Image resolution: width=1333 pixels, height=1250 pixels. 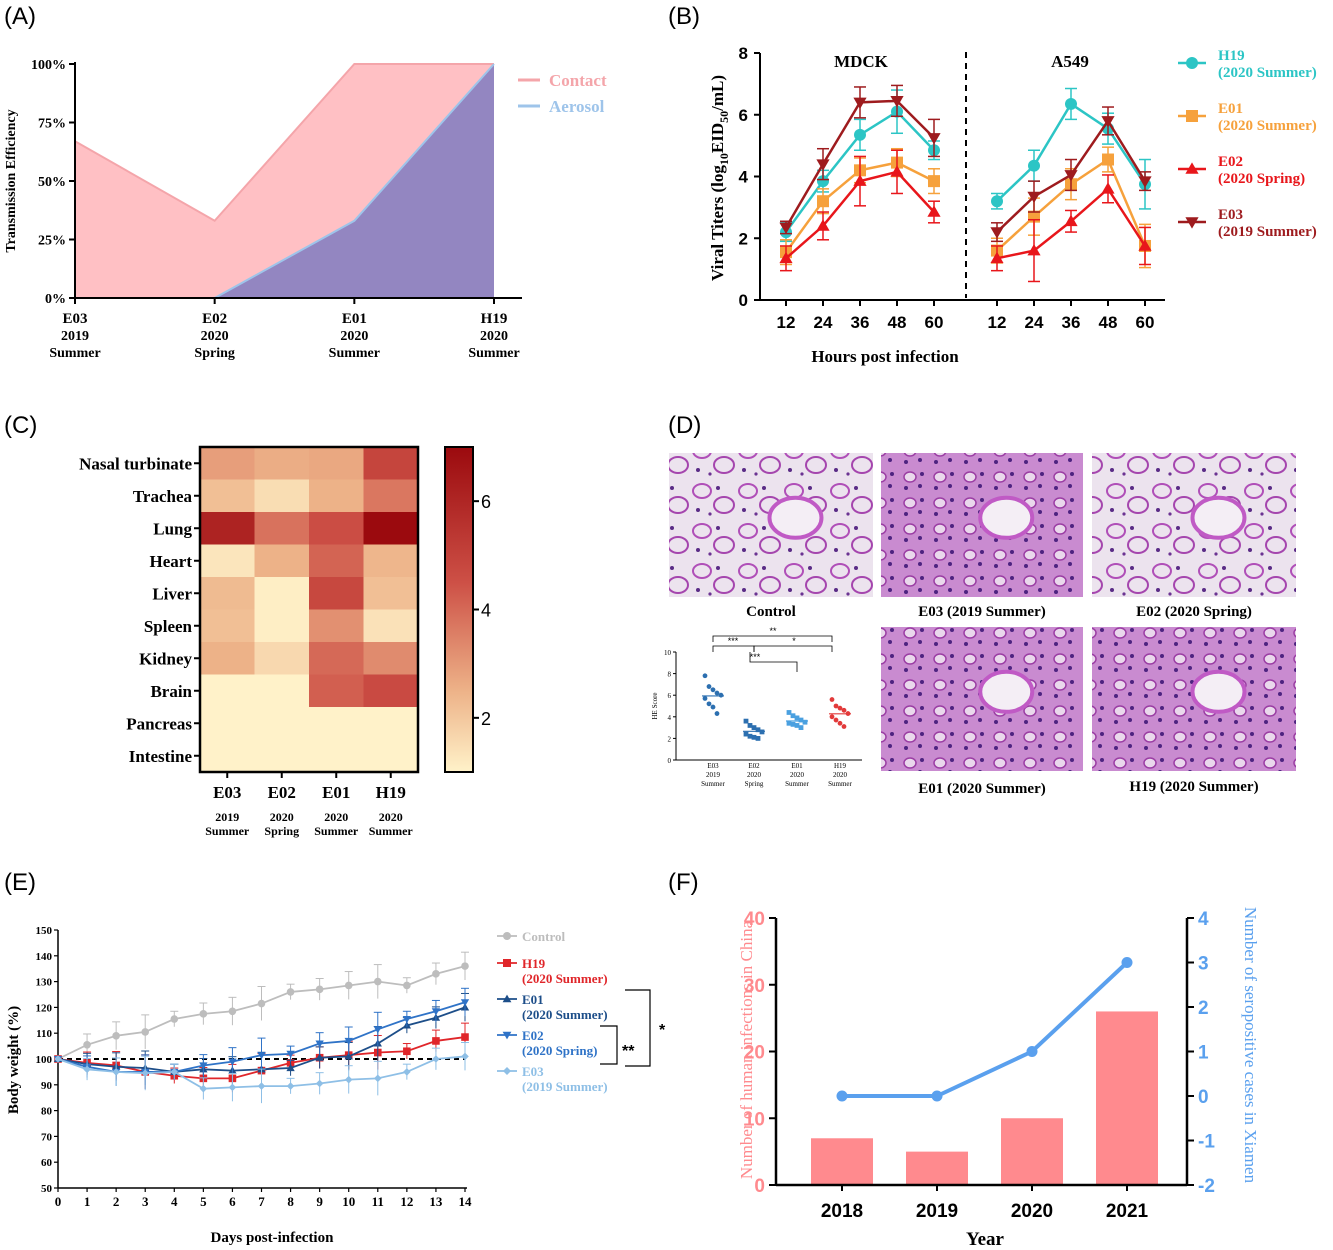 I want to click on x-tick-label: E01, so click(x=797, y=766).